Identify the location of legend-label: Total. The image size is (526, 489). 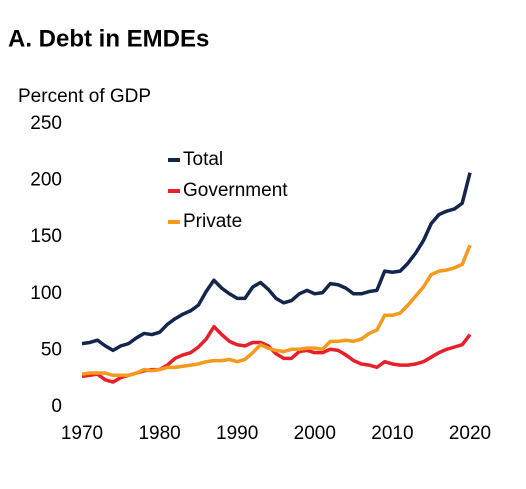
(203, 159).